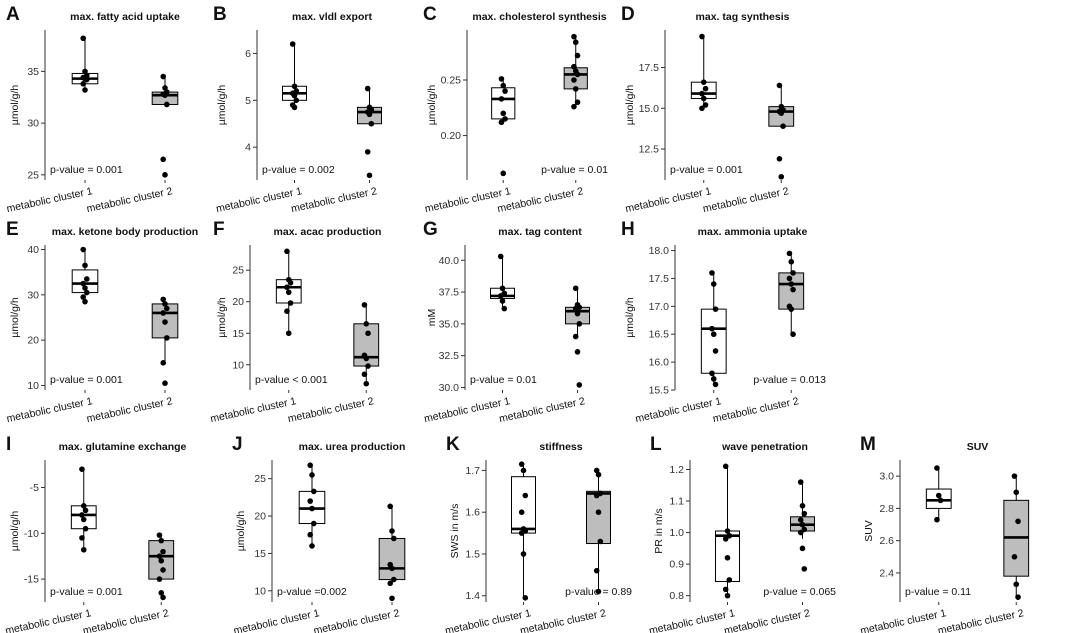  I want to click on y-tick-label: 1.6, so click(472, 513).